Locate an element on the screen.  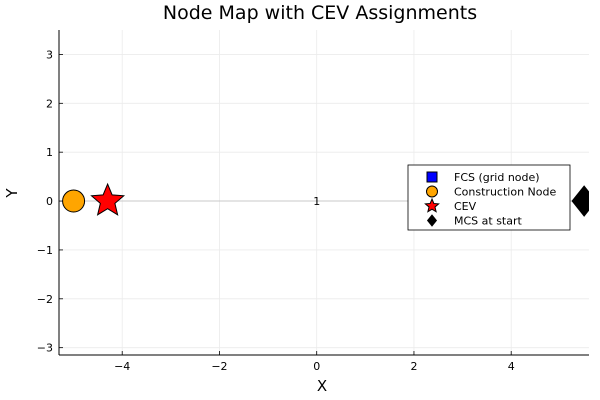
point-circle is located at coordinates (74, 201).